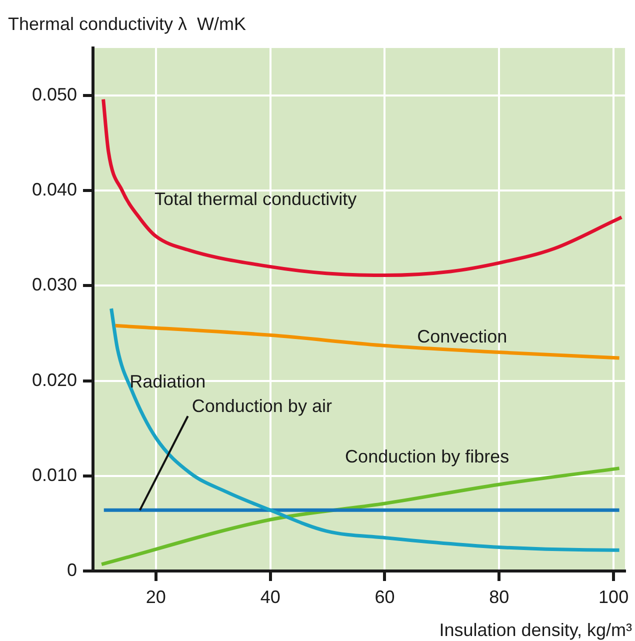  I want to click on x-tick-label: 20, so click(156, 596).